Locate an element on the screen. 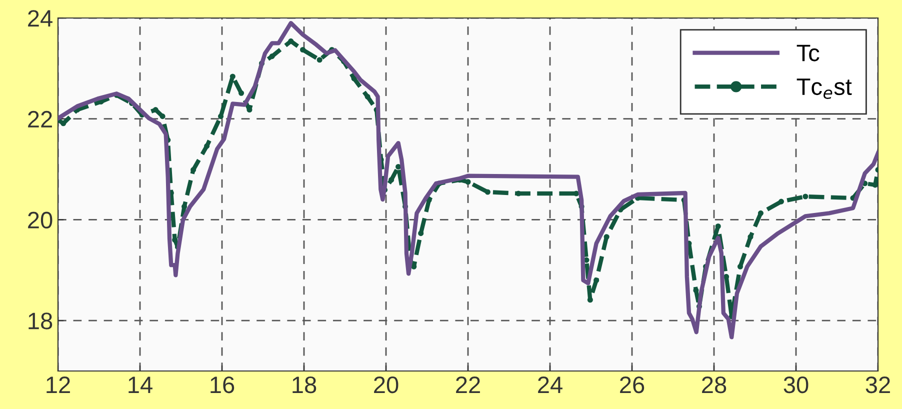 Image resolution: width=902 pixels, height=409 pixels. x-tick-label: 18 is located at coordinates (304, 385).